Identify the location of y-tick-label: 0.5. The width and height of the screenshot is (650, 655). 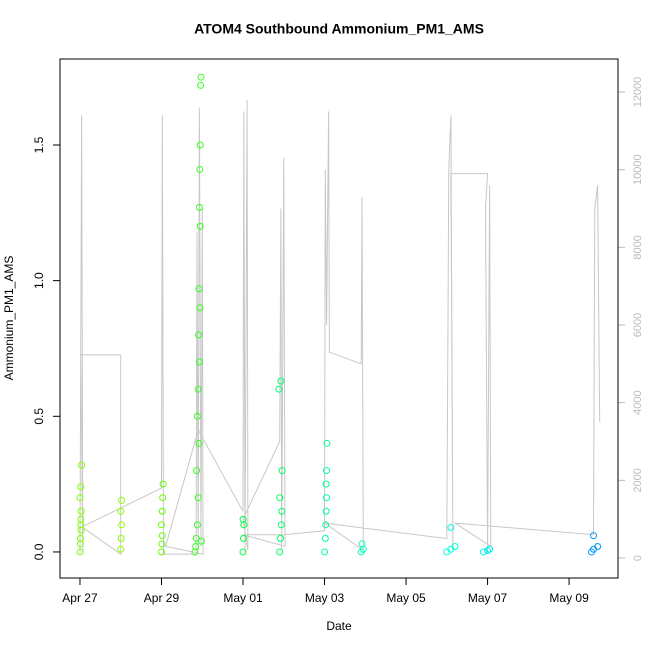
(39, 416).